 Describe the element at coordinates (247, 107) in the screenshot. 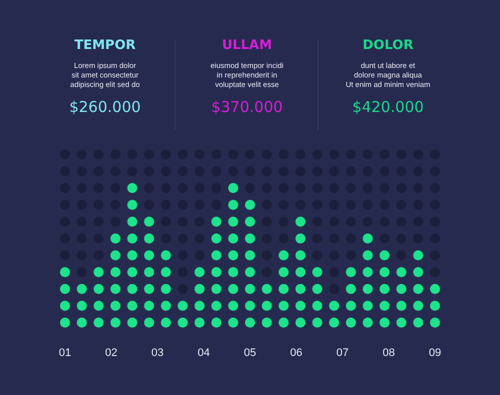

I see `text: $370.000` at that location.